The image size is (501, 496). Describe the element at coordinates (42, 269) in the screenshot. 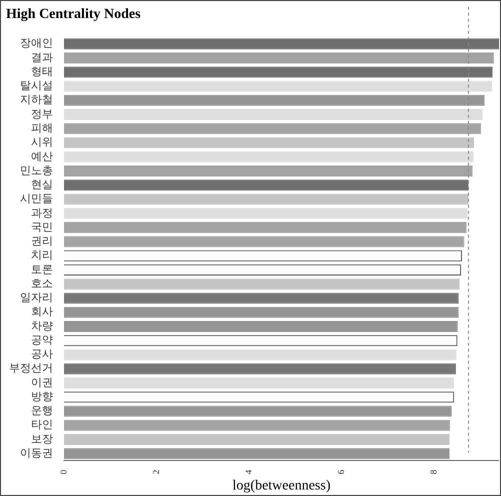

I see `y-tick-label: 토론` at that location.